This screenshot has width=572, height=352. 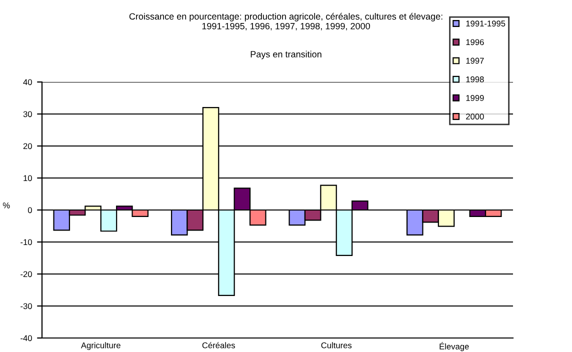 I want to click on legend-label: 1999, so click(x=475, y=98).